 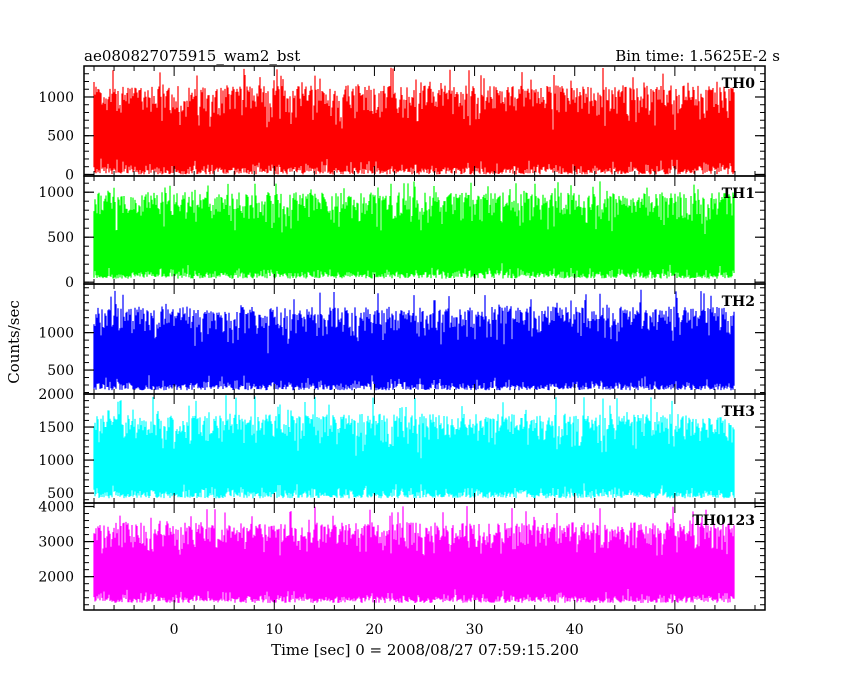 I want to click on panel-th0: 0 500 1000 TH0, so click(x=402, y=124).